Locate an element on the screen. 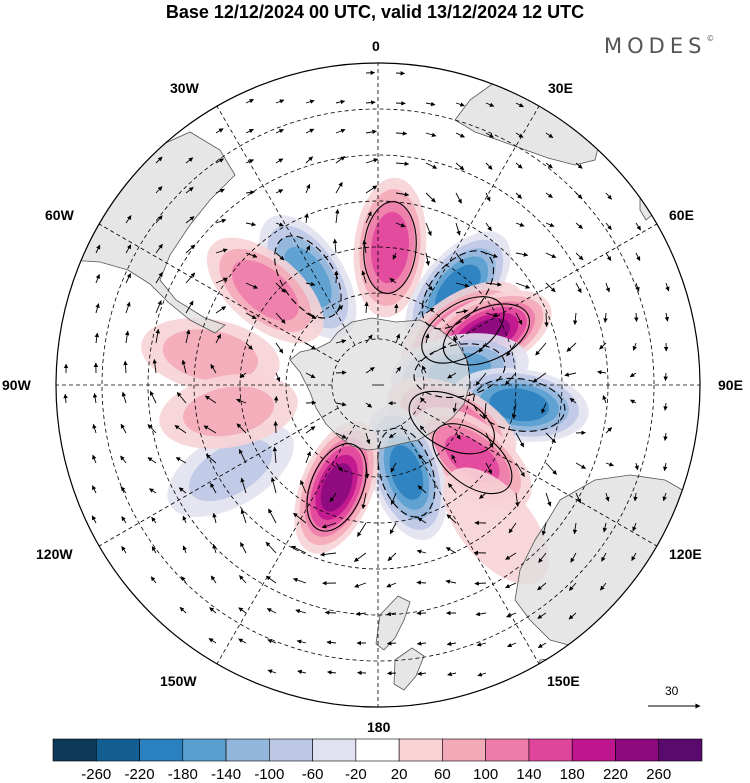  colorbar-tick-label: 260 is located at coordinates (659, 774).